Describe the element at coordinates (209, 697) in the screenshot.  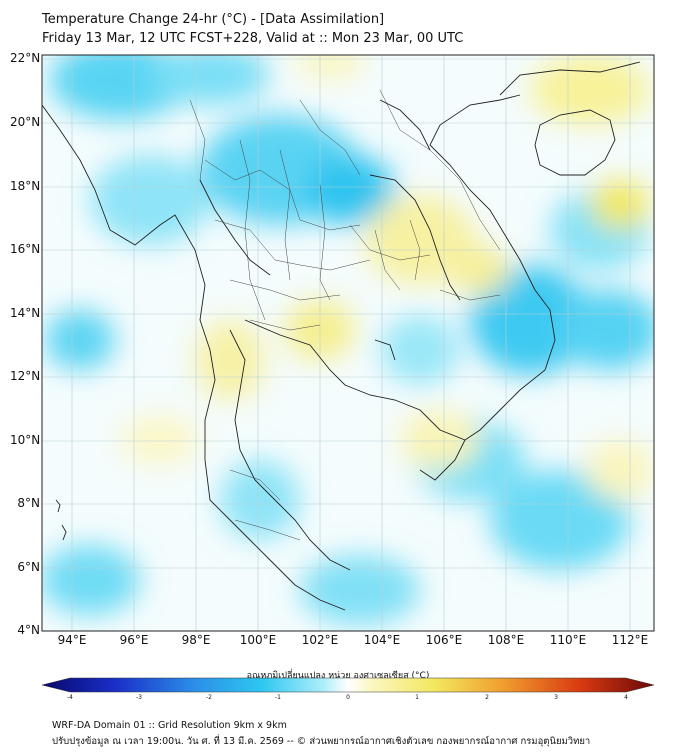
I see `colorbar-tick: -2` at that location.